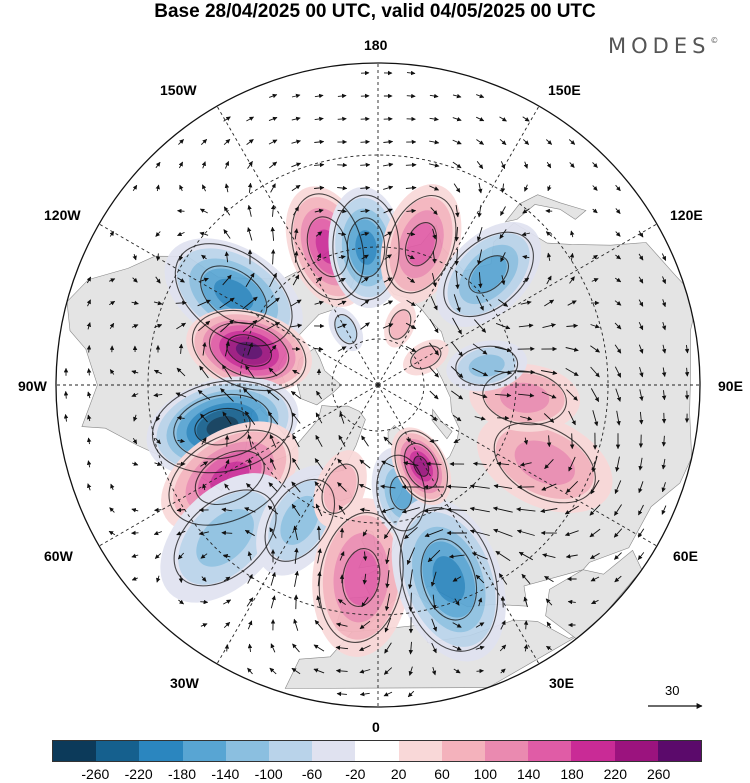 This screenshot has width=750, height=783. I want to click on colorbar-tick-label: -100, so click(268, 774).